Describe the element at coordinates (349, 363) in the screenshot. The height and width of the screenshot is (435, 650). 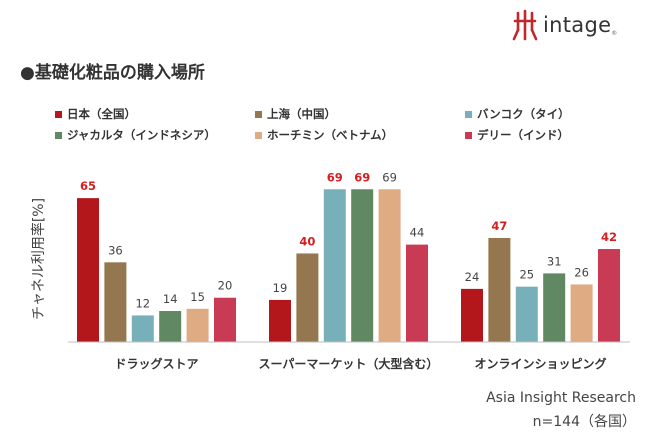
I see `category-label-1: スーパーマーケット（大型含む）` at that location.